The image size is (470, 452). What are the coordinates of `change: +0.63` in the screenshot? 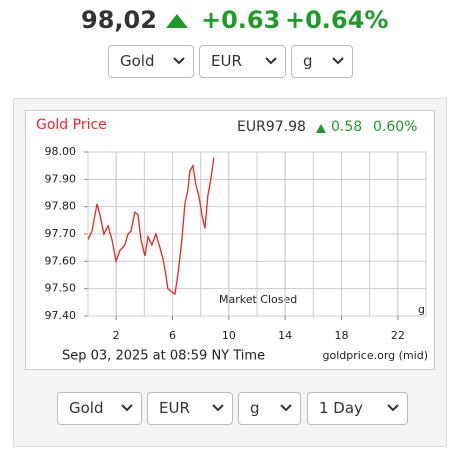 It's located at (241, 20).